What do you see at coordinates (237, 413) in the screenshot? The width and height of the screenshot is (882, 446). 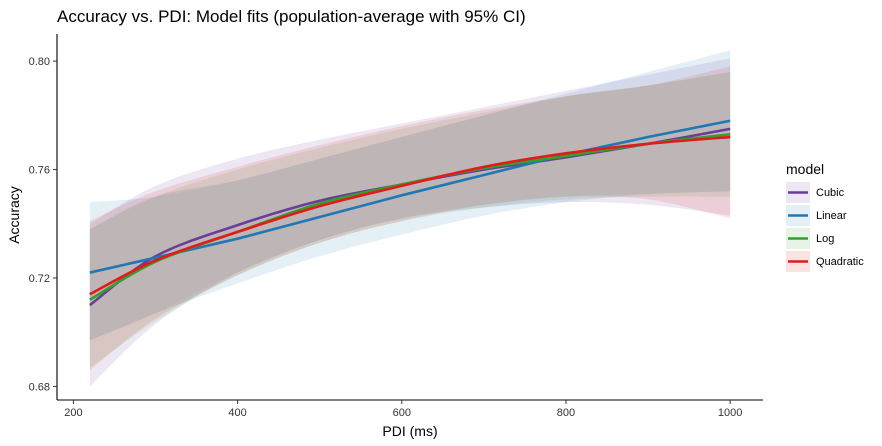 I see `x-tick-label: 400` at bounding box center [237, 413].